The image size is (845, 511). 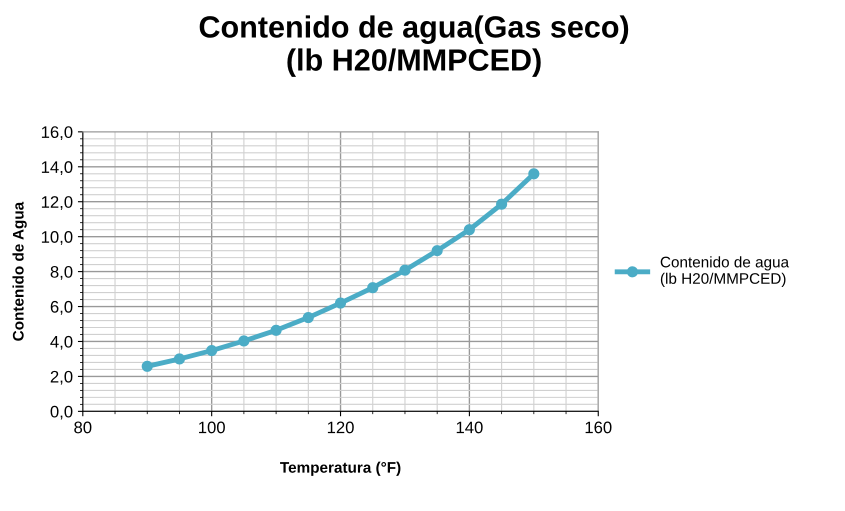 I want to click on legend-label: Contenido de agua (lb H20/MMPCED), so click(x=725, y=271).